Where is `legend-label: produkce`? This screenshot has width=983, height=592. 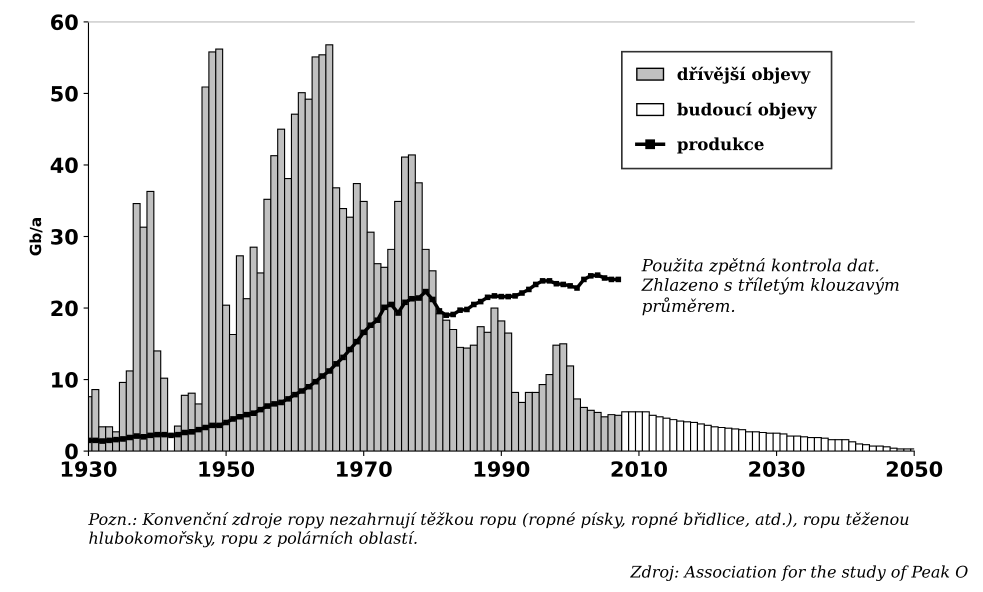 legend-label: produkce is located at coordinates (720, 145).